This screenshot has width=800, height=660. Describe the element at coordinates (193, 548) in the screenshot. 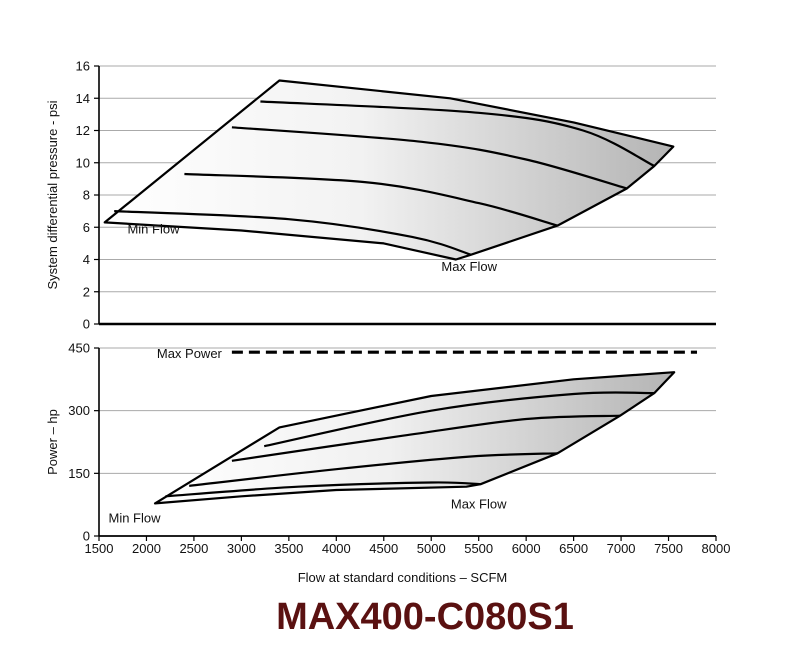

I see `x-tick-label: 2500` at that location.